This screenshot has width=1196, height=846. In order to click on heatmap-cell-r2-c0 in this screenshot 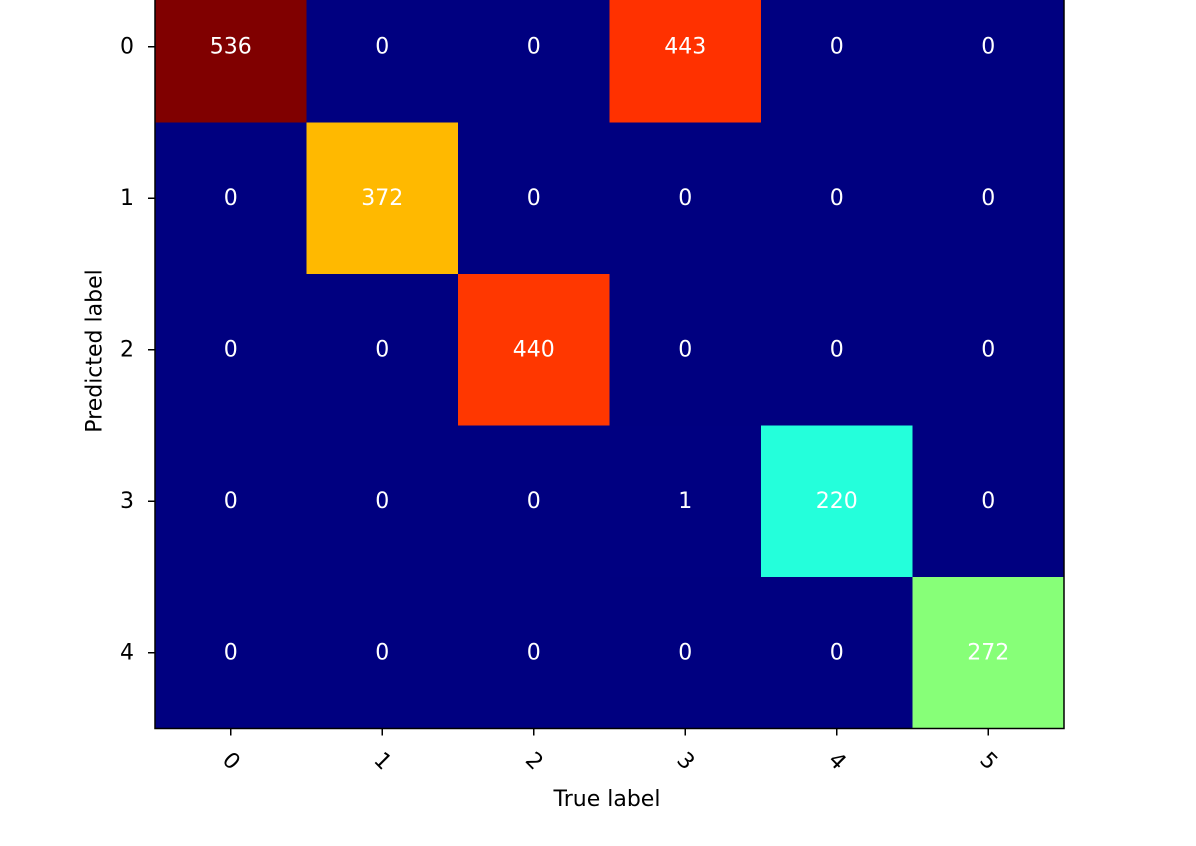, I will do `click(231, 350)`.